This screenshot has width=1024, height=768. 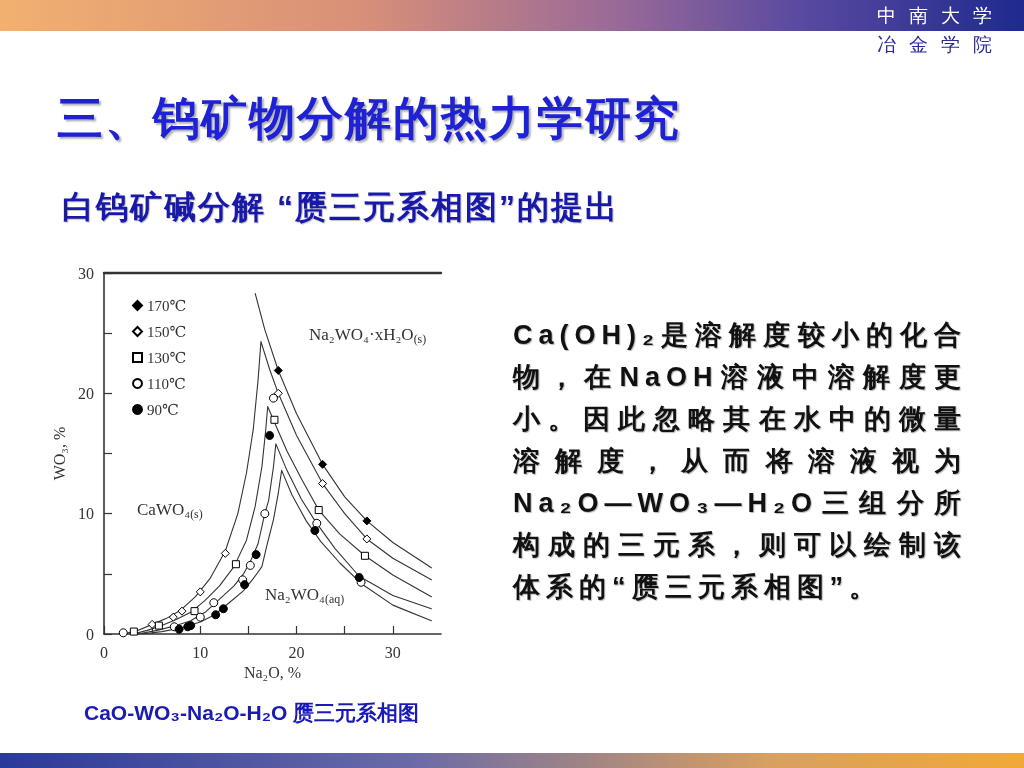 I want to click on legend-label: 110℃, so click(x=166, y=383).